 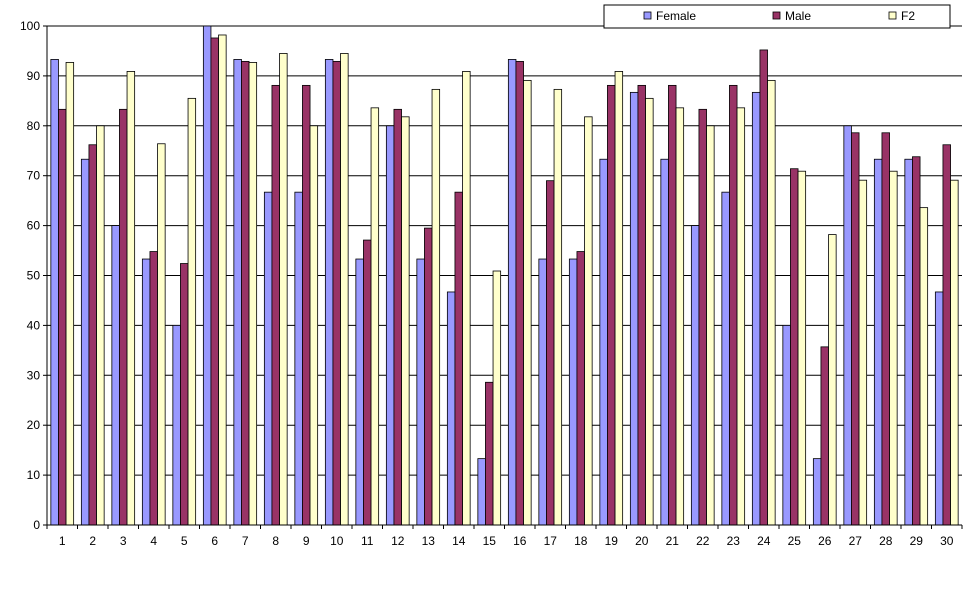 What do you see at coordinates (245, 541) in the screenshot?
I see `x-tick-label: 7` at bounding box center [245, 541].